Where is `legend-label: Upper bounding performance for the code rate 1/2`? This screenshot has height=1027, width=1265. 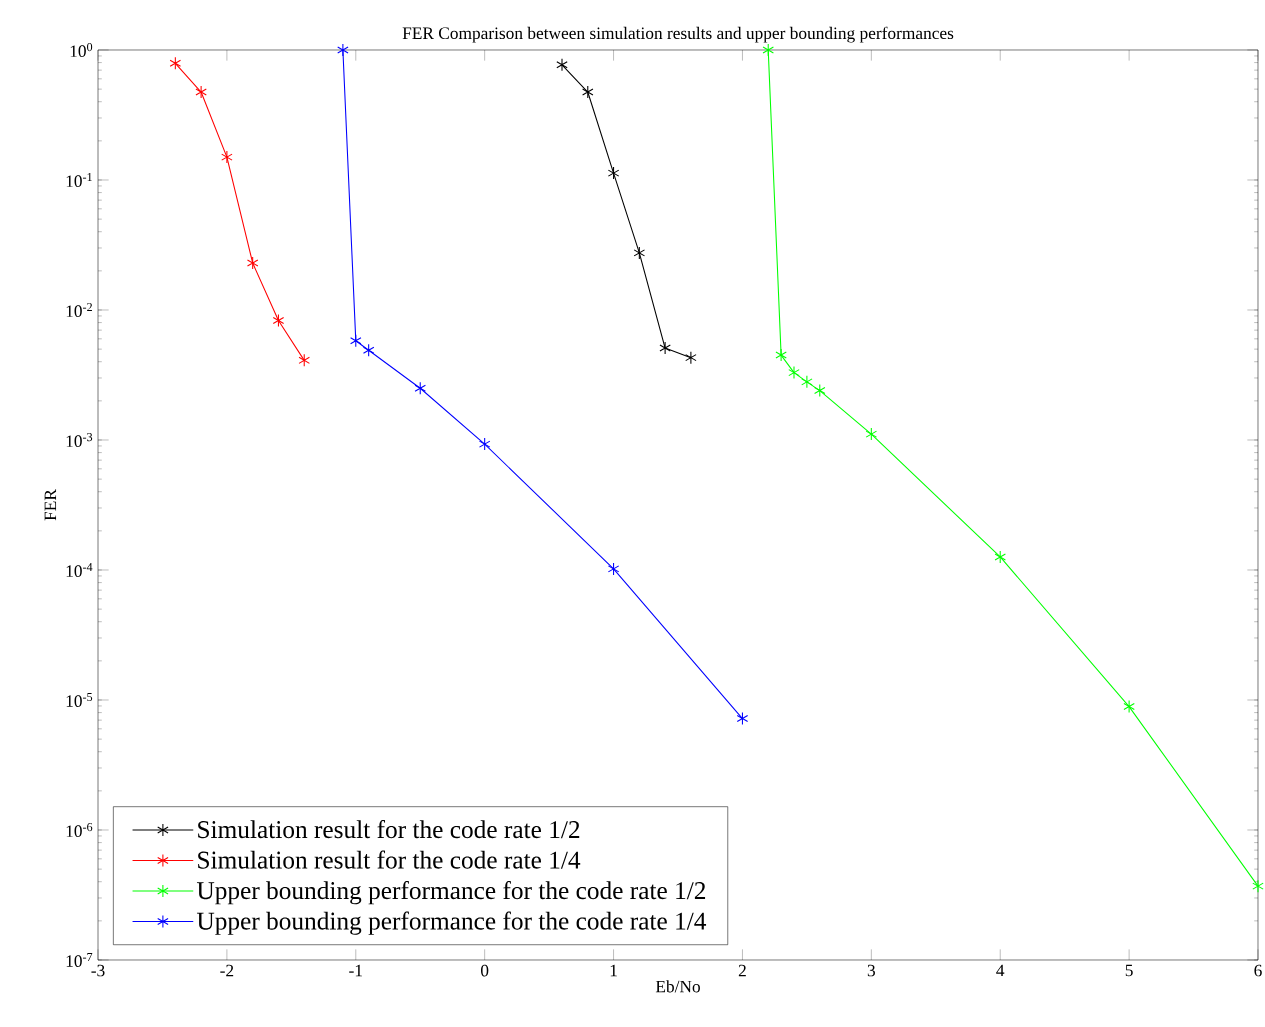
legend-label: Upper bounding performance for the code rate 1/2 is located at coordinates (451, 893).